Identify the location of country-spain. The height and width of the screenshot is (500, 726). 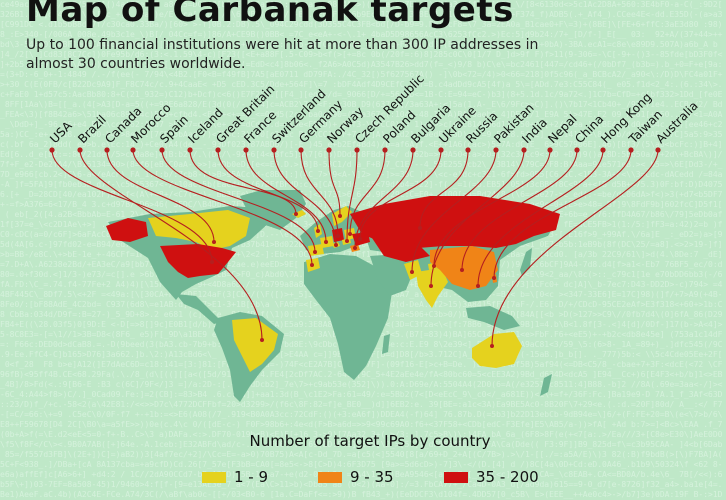
(316, 250).